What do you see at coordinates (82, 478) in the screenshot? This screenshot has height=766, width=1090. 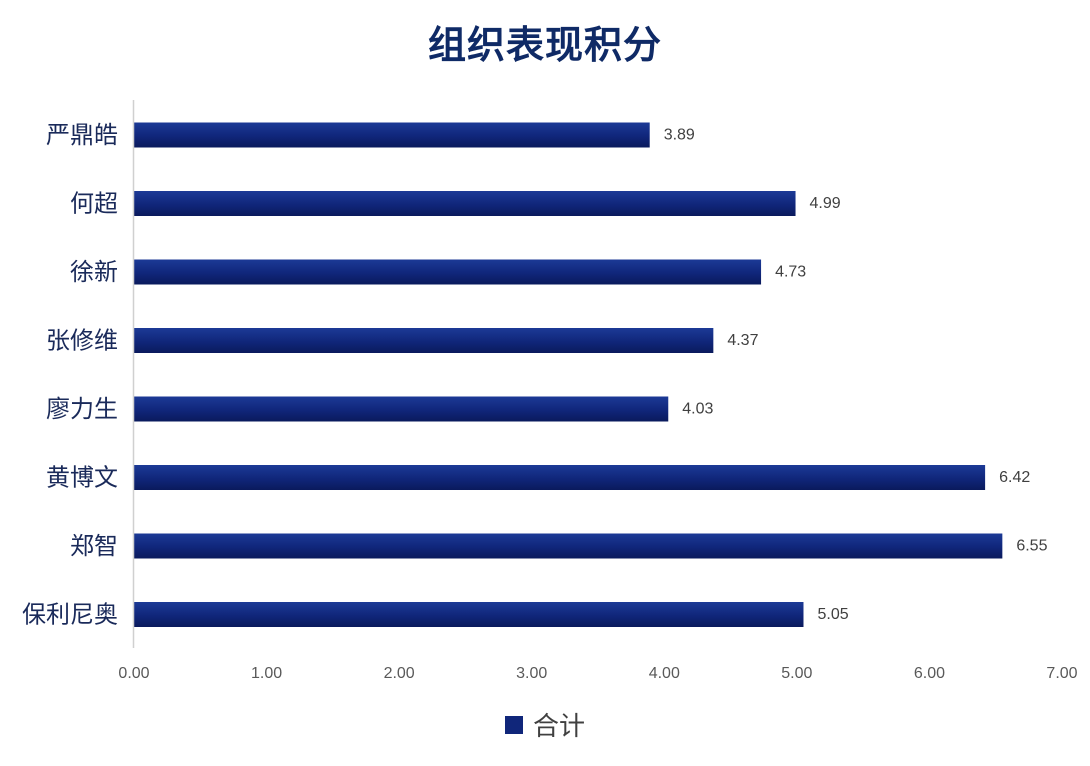 I see `category-label: 黄博文` at bounding box center [82, 478].